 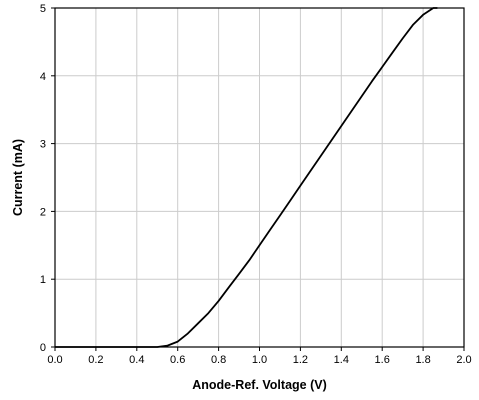 I want to click on x-axis-label: Anode-Ref. Voltage (V), so click(x=259, y=385).